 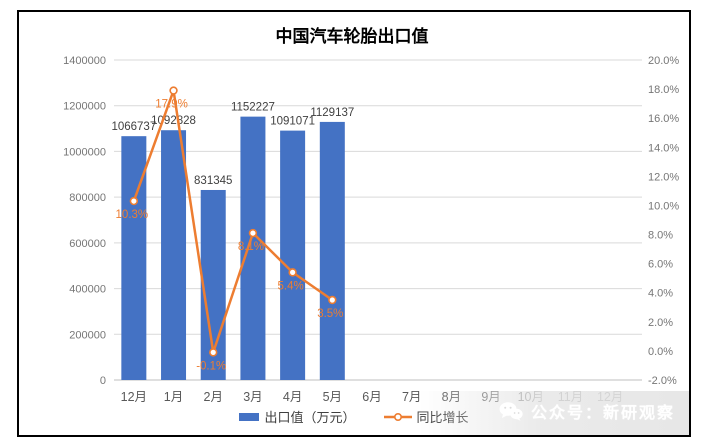 What do you see at coordinates (663, 61) in the screenshot?
I see `right-axis-tick-label: 20.0%` at bounding box center [663, 61].